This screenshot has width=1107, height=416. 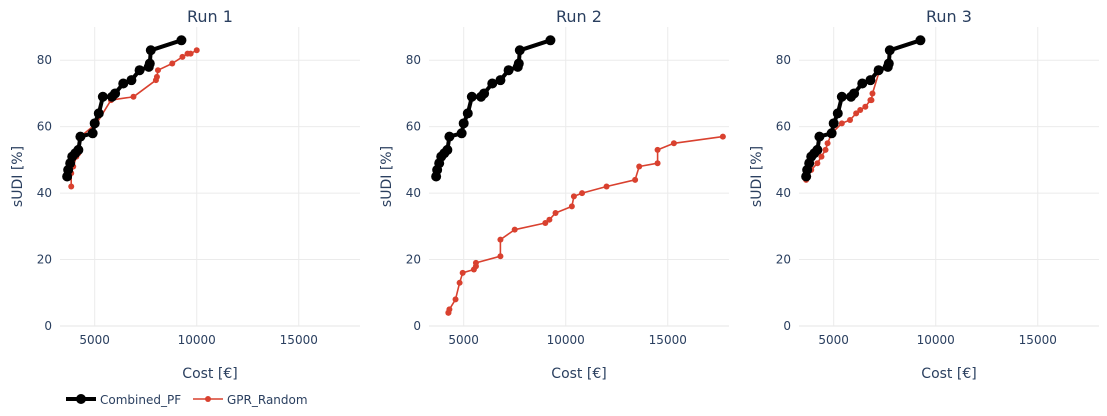 What do you see at coordinates (210, 16) in the screenshot?
I see `chart-title: Run 1` at bounding box center [210, 16].